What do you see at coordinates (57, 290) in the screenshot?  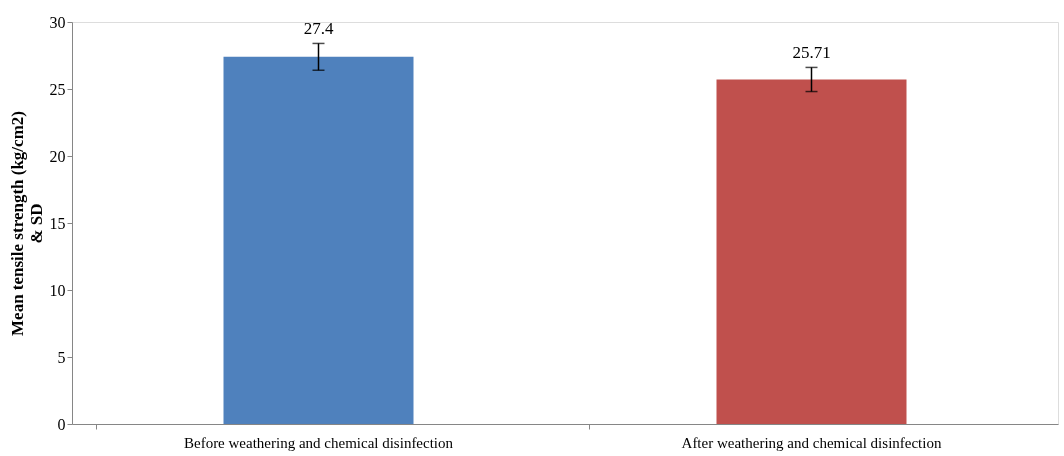 I see `y-tick-label: 10` at bounding box center [57, 290].